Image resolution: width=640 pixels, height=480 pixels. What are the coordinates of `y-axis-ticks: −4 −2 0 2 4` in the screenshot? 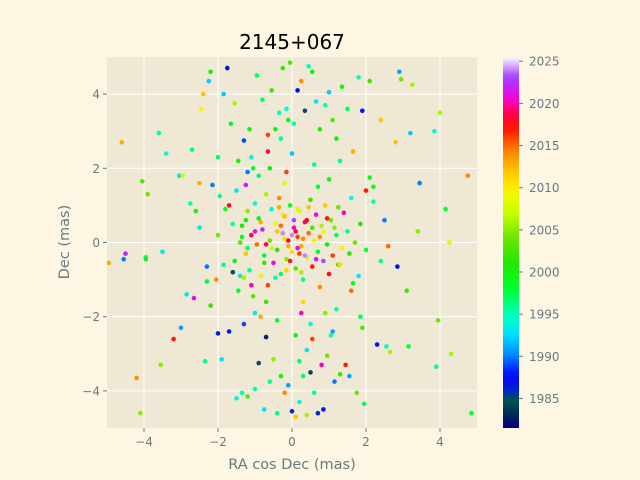 It's located at (94, 243).